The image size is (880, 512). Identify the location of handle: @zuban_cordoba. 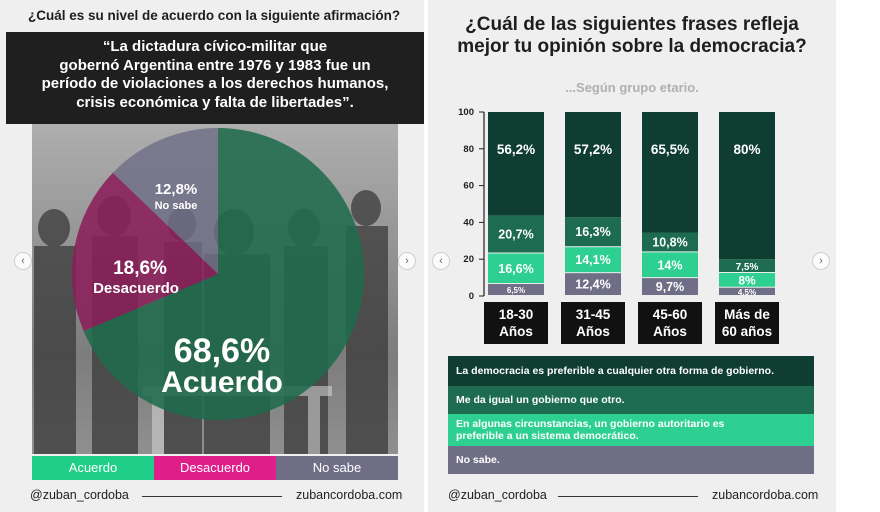
(79, 495).